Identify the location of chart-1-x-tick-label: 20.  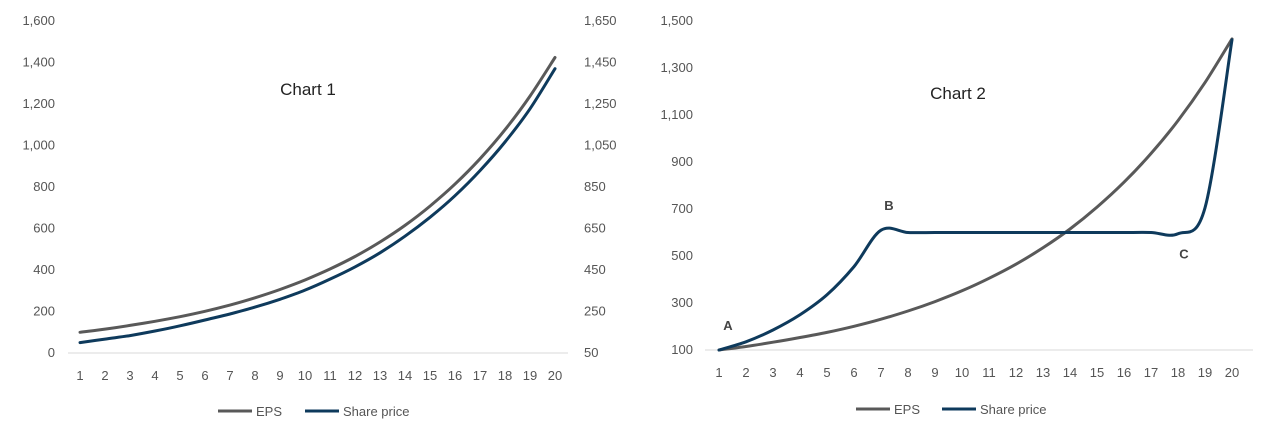
(555, 375).